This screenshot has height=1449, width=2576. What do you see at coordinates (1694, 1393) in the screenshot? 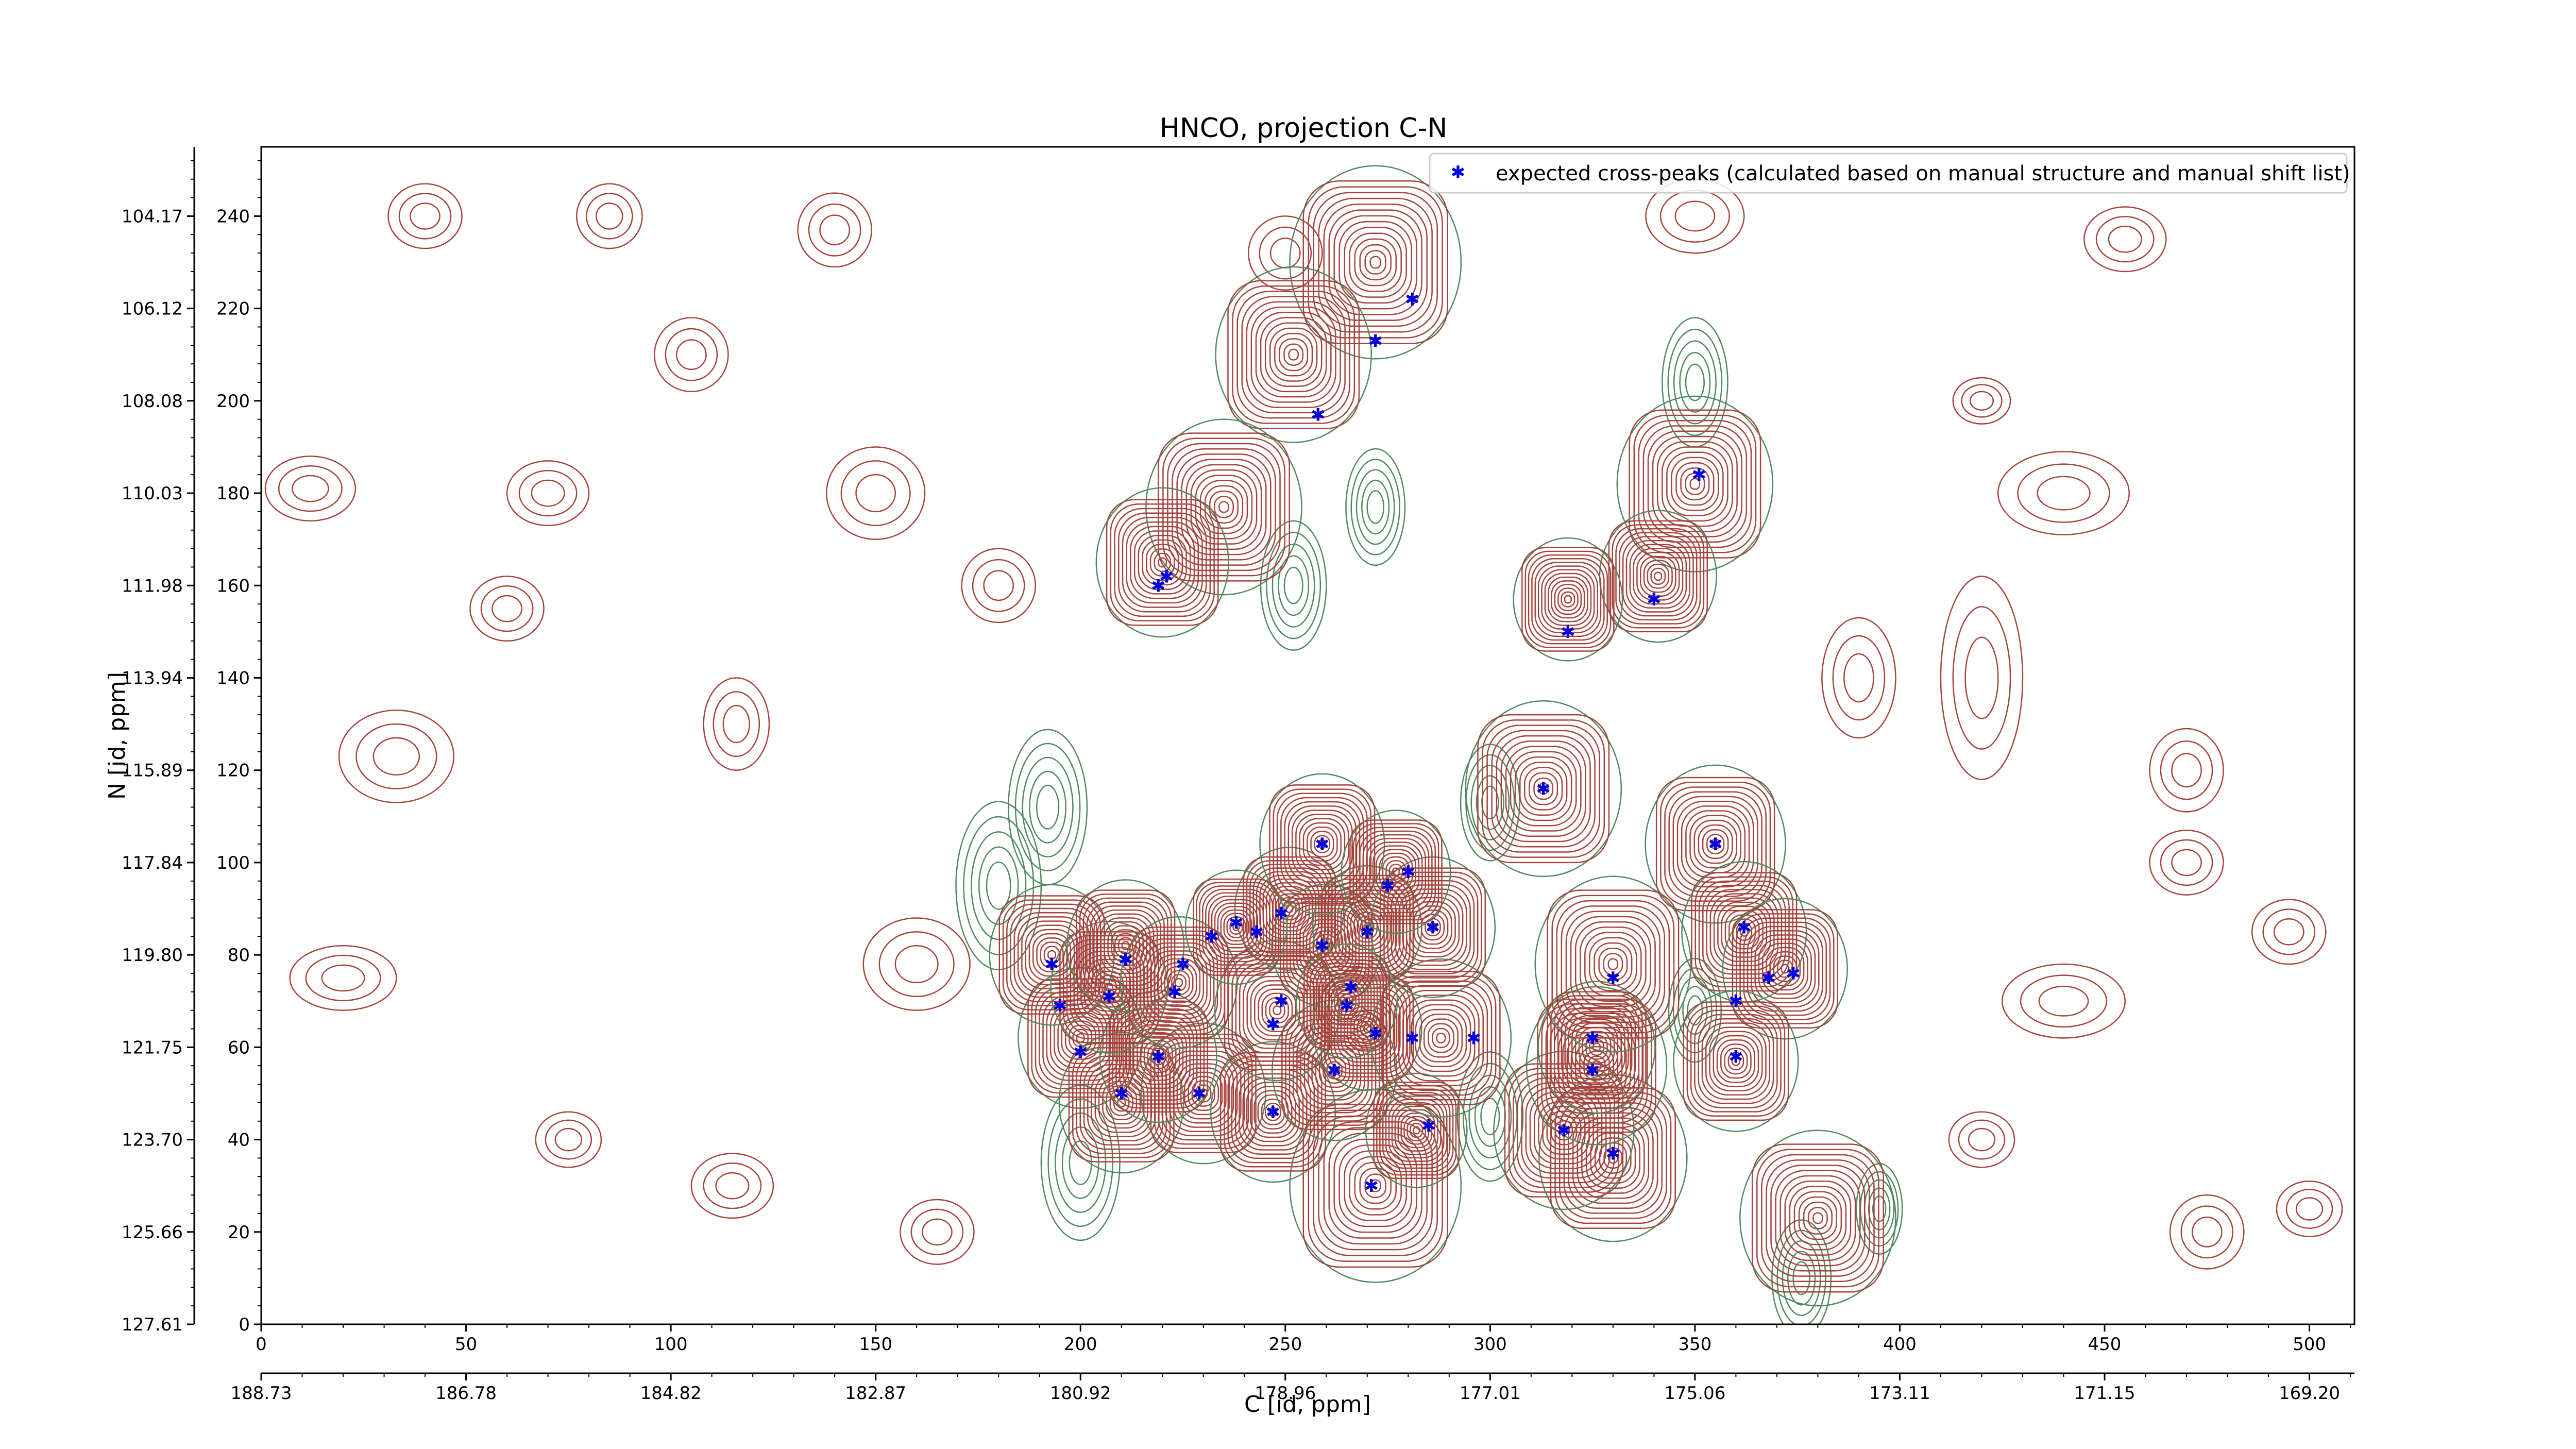
I see `x-ppm-tick-label: 175.06` at bounding box center [1694, 1393].